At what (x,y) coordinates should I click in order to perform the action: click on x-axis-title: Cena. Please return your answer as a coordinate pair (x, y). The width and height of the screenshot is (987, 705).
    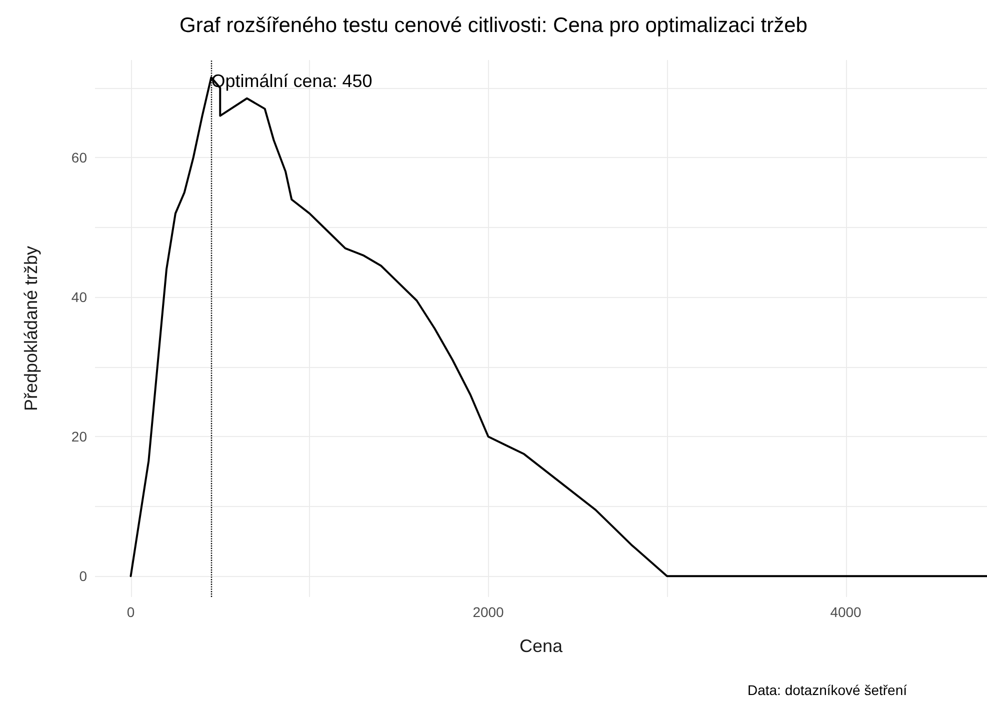
    Looking at the image, I should click on (541, 646).